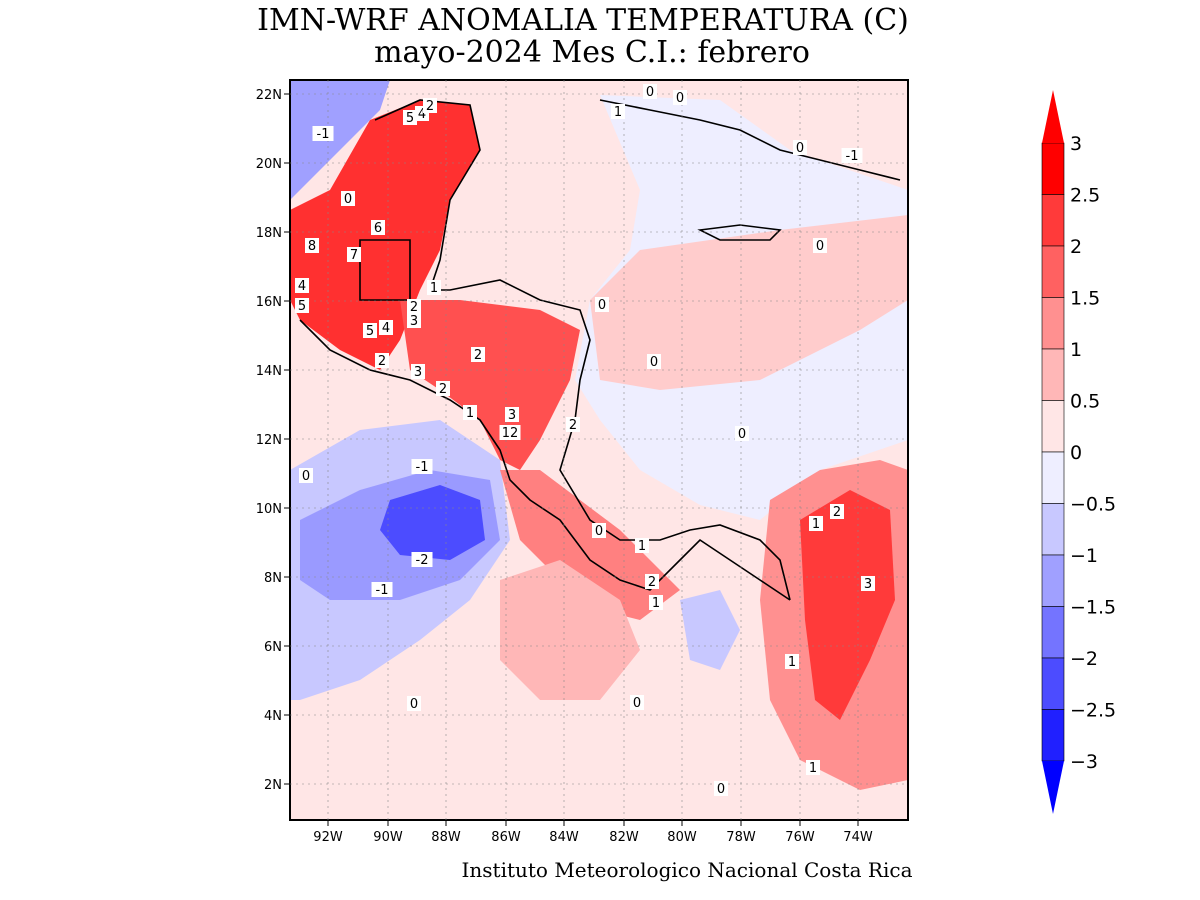 Image resolution: width=1200 pixels, height=900 pixels. What do you see at coordinates (590, 545) in the screenshot?
I see `costa-rica-panama-warm` at bounding box center [590, 545].